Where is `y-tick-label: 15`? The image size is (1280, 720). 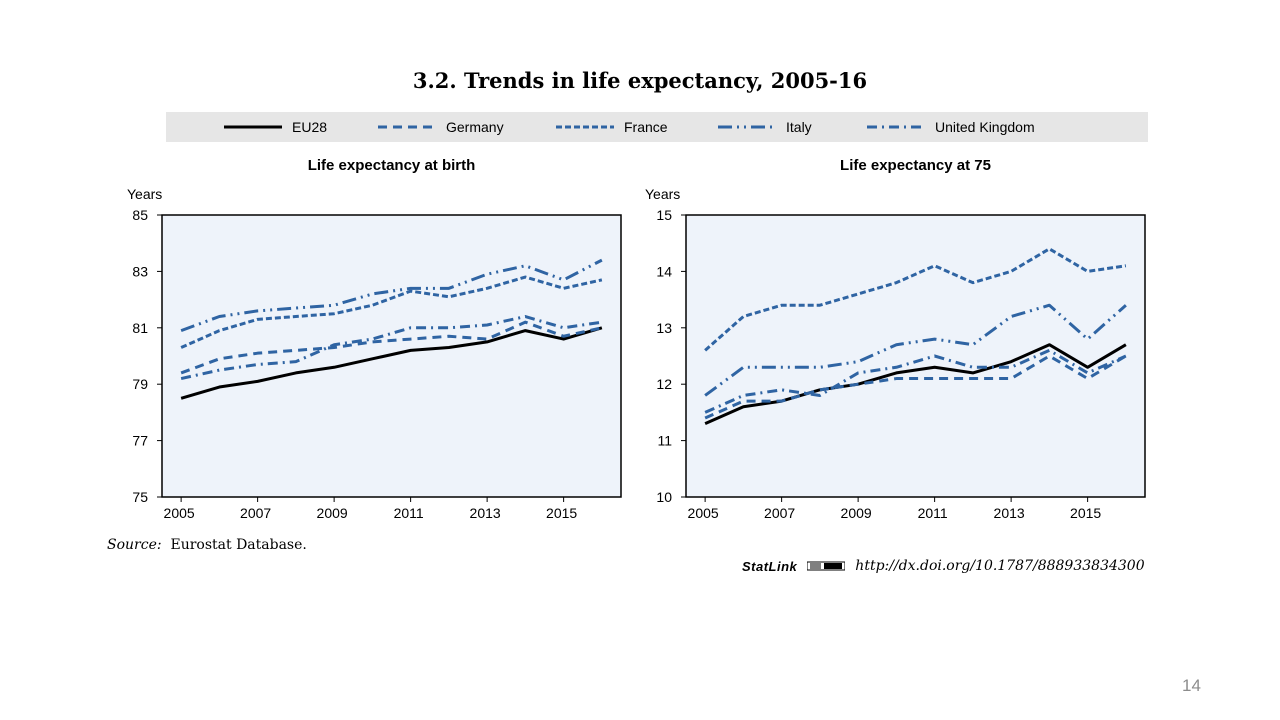 y-tick-label: 15 is located at coordinates (664, 215).